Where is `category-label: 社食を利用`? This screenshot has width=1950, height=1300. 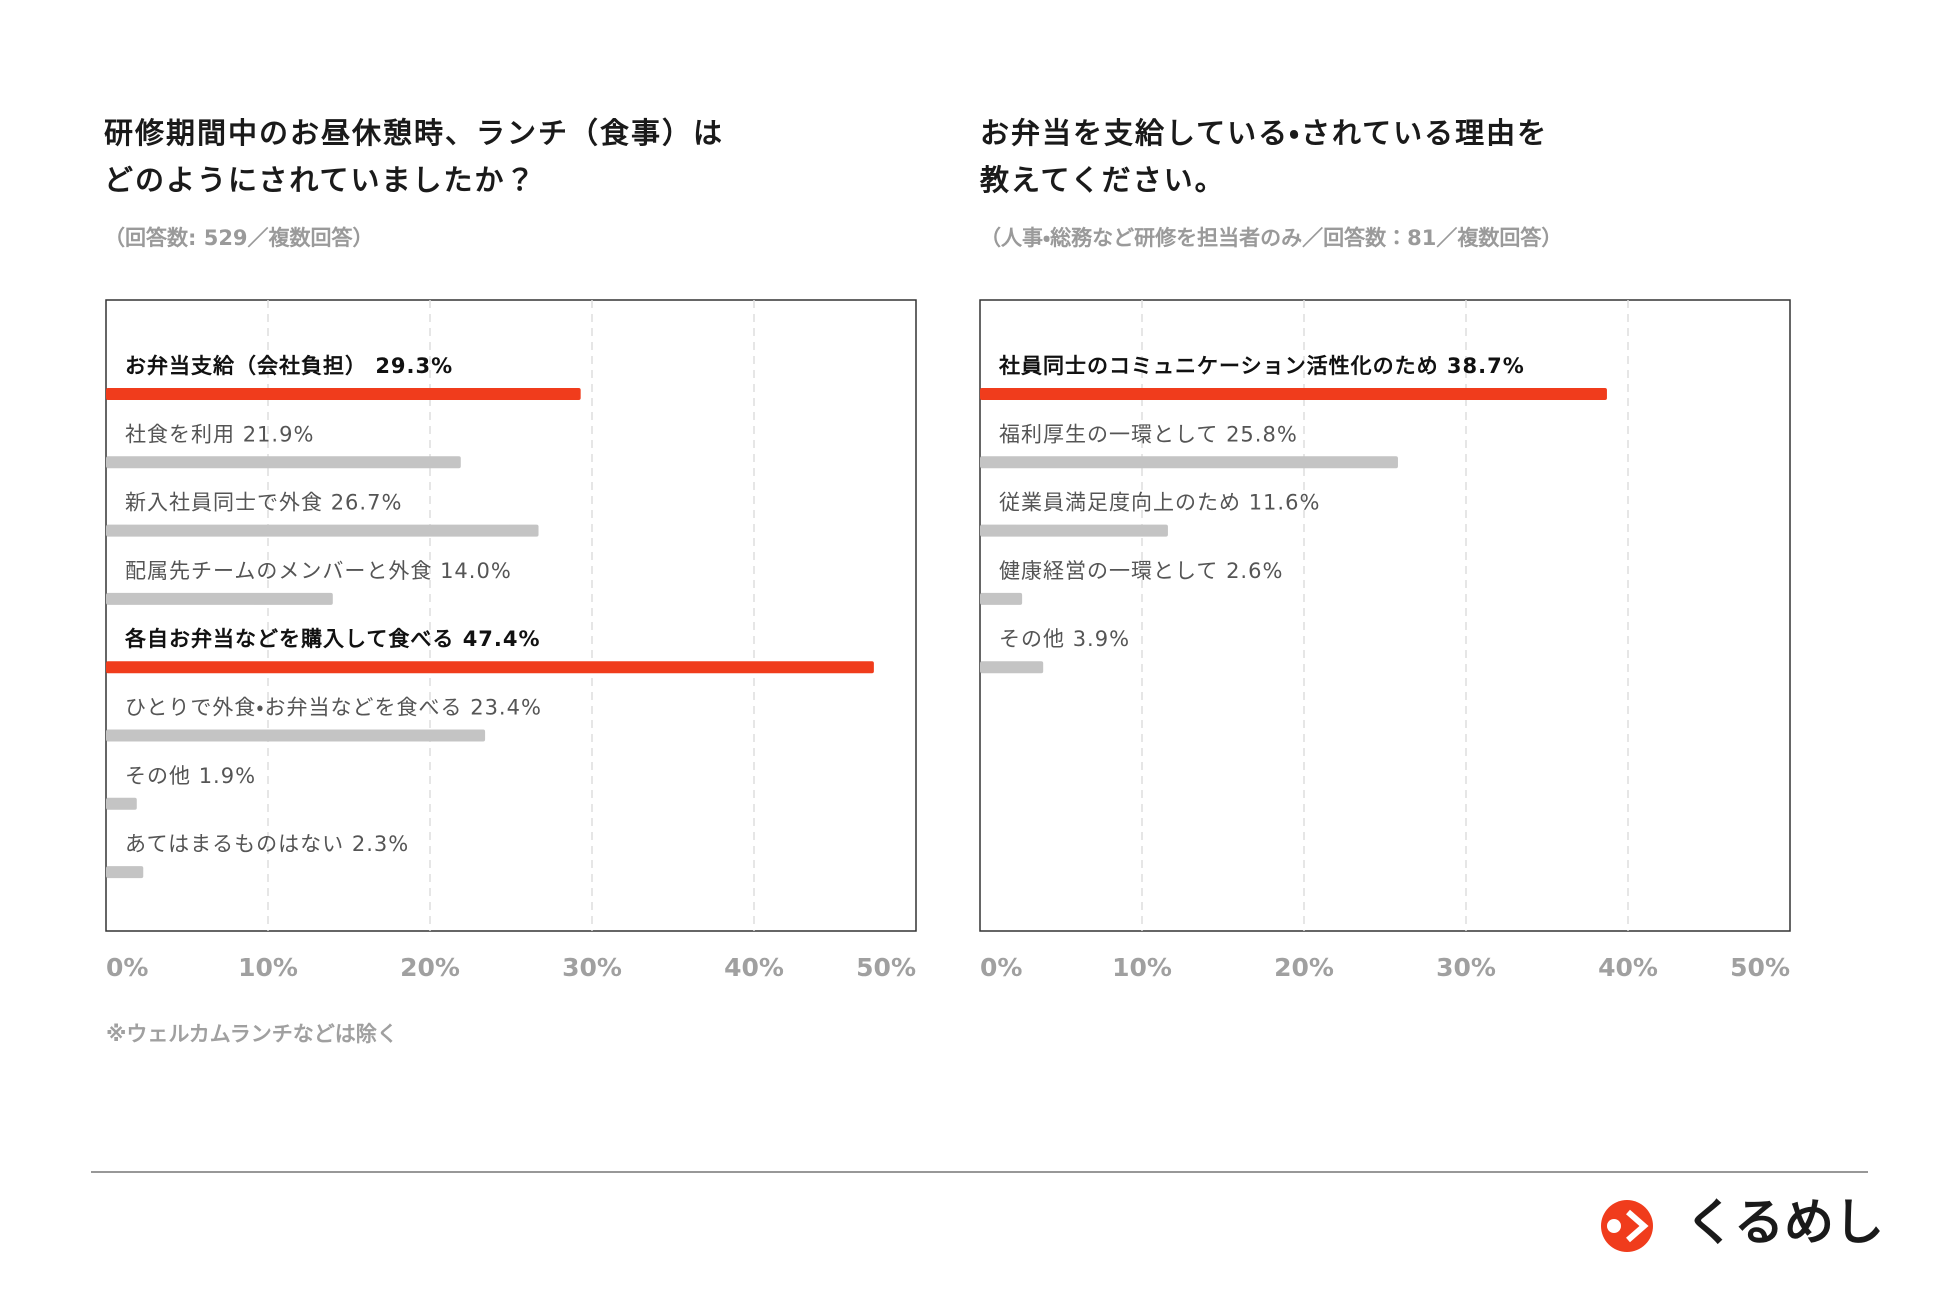
category-label: 社食を利用 is located at coordinates (180, 434).